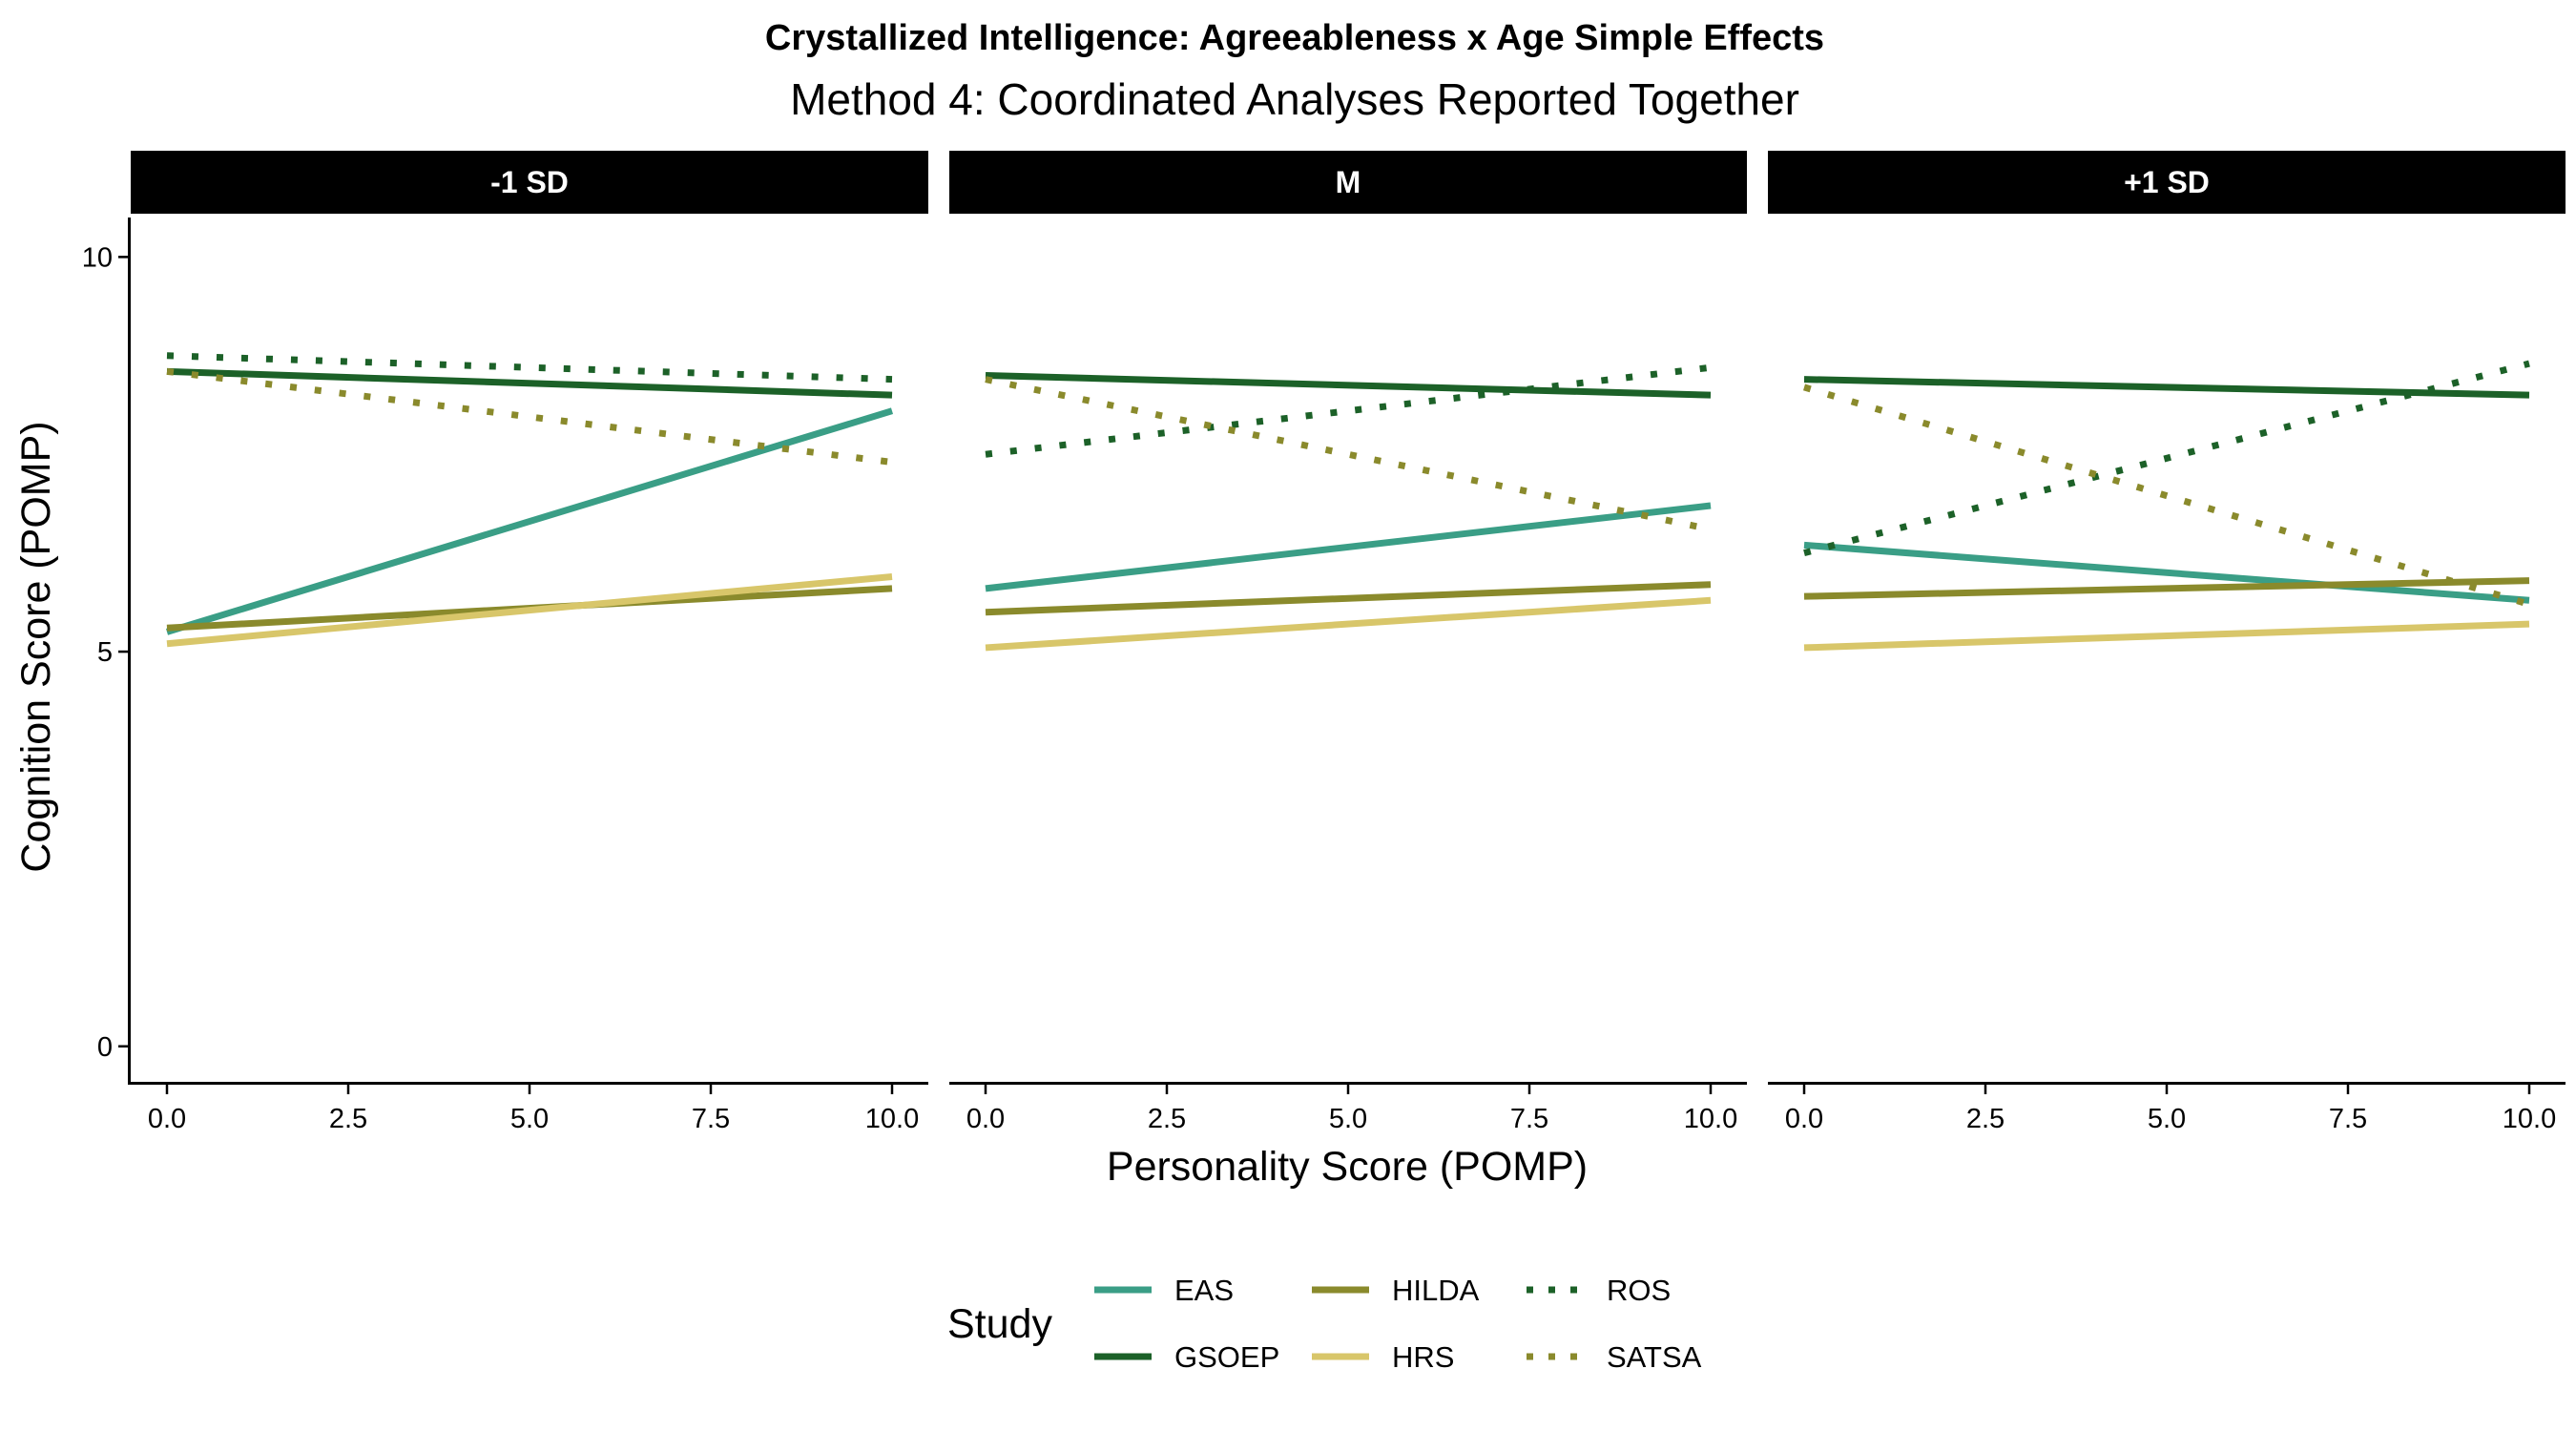 This screenshot has width=2576, height=1431. Describe the element at coordinates (1423, 1357) in the screenshot. I see `legend-label-hrs: HRS` at that location.